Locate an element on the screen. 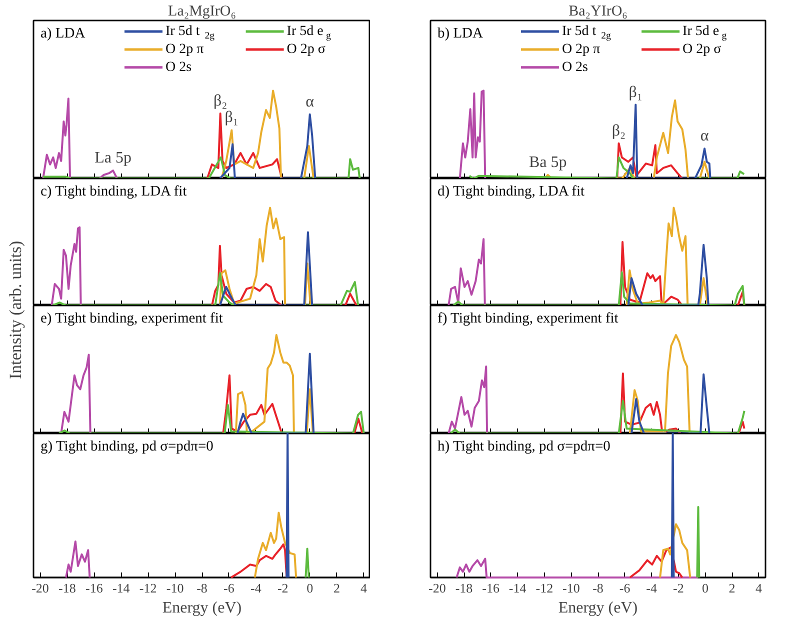  chart-subtitle: d) Tight binding, LDA fit is located at coordinates (511, 192).